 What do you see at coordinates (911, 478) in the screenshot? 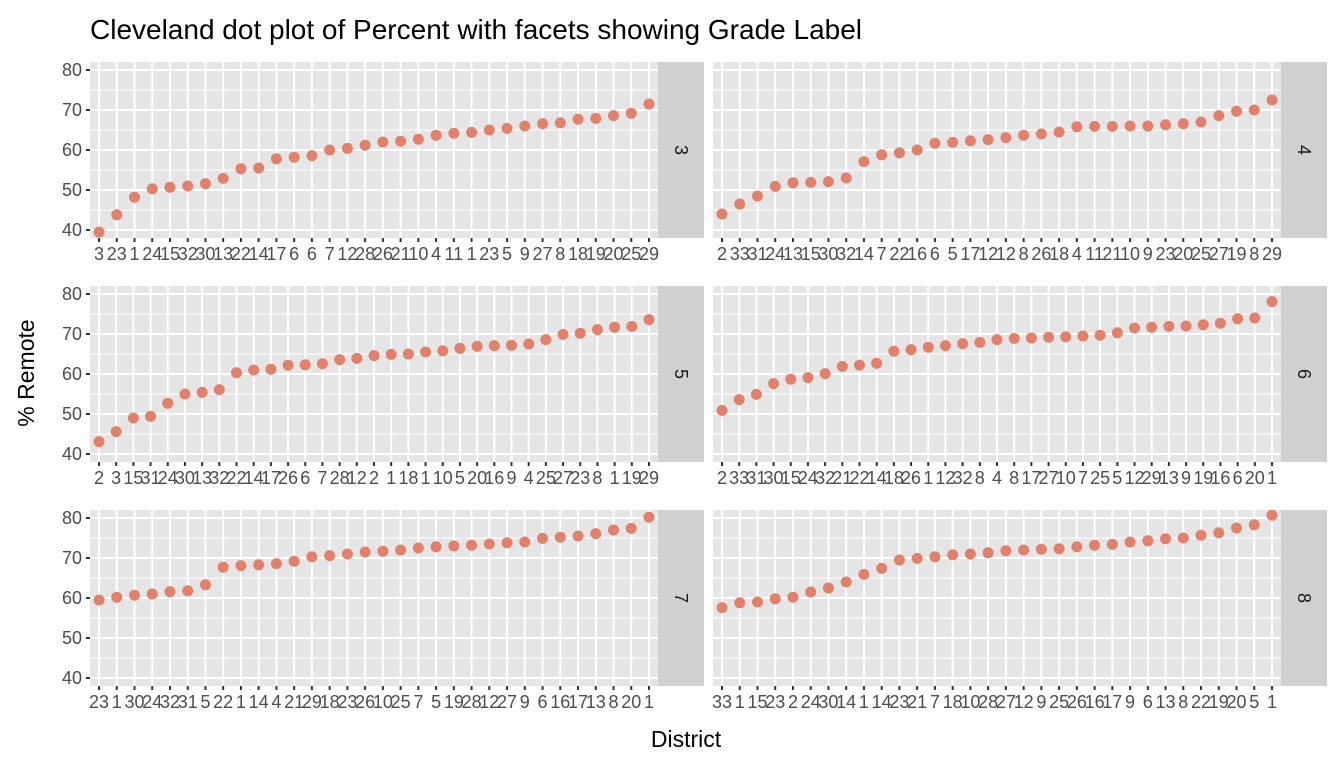
I see `x-tick-label: 26` at bounding box center [911, 478].